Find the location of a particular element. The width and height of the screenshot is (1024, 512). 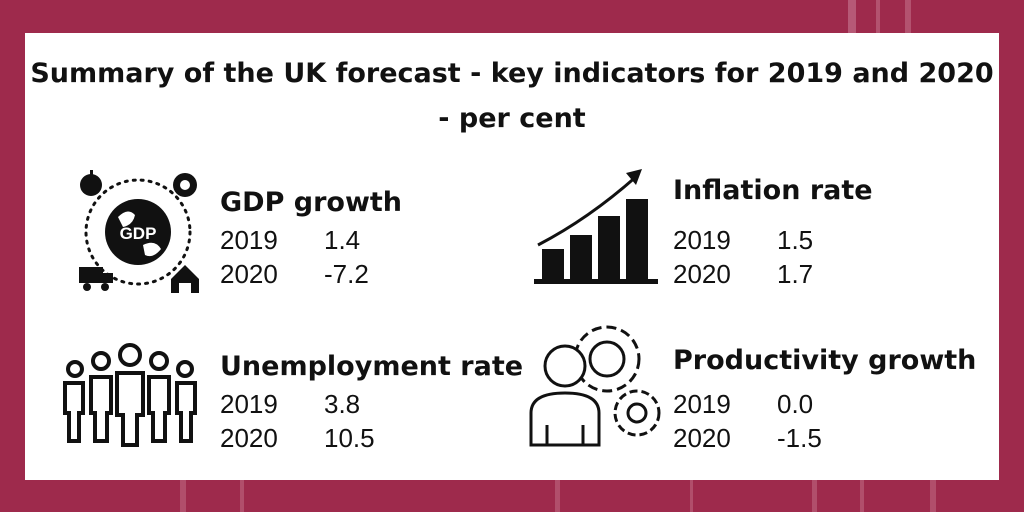

row-value: -7.2 is located at coordinates (346, 274).